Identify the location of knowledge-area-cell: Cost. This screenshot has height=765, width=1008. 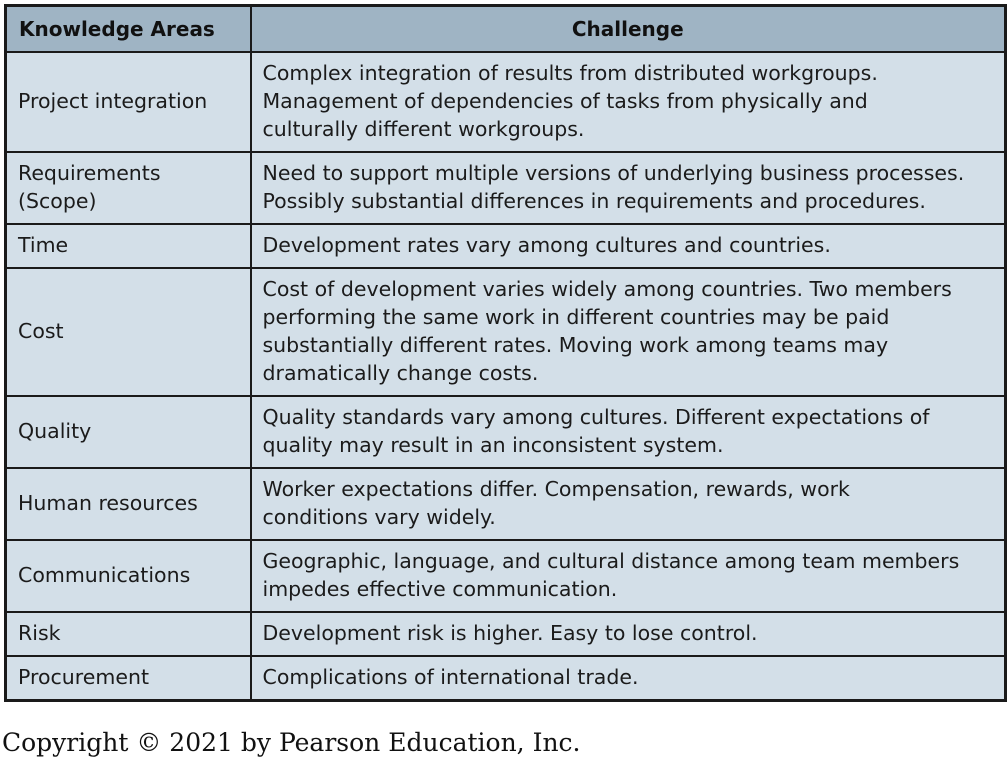
(128, 332).